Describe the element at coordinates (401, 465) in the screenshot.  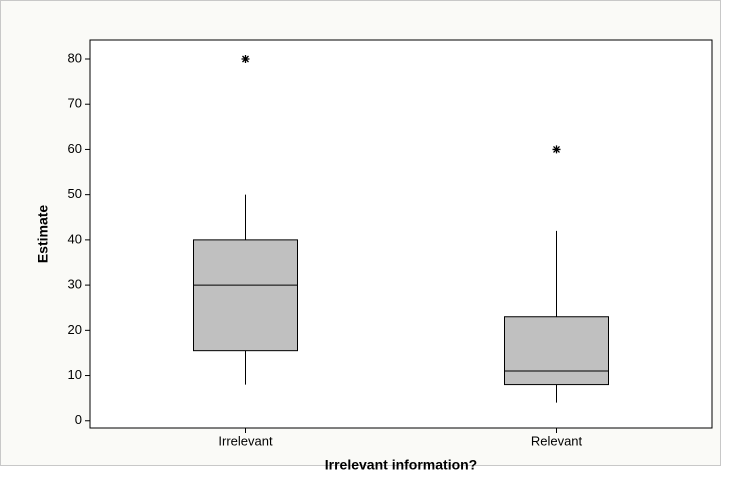
I see `x-axis-label: Irrelevant information?` at that location.